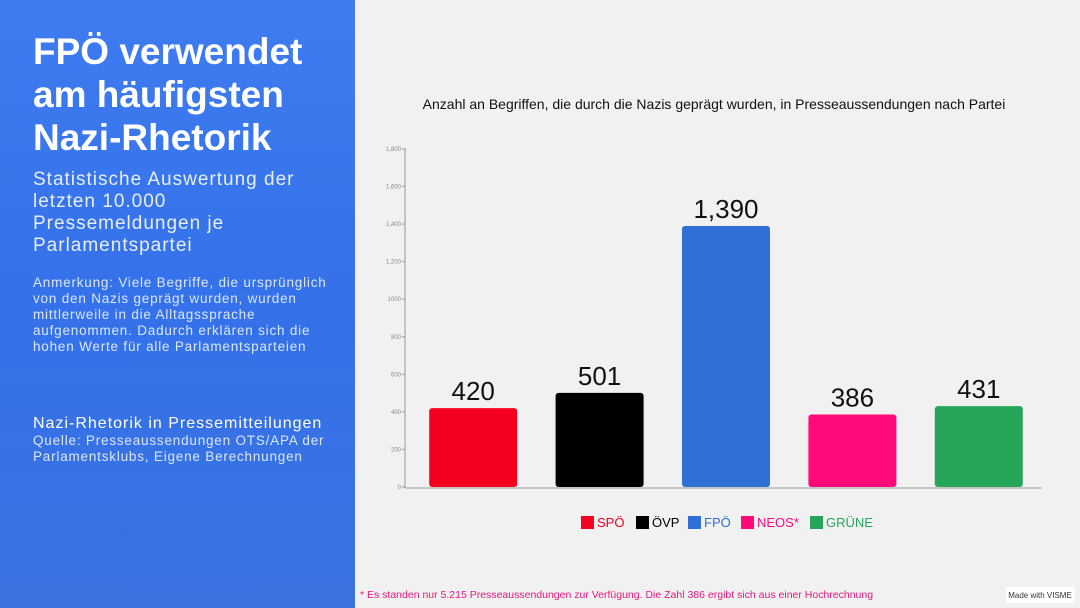  Describe the element at coordinates (394, 263) in the screenshot. I see `y-tick-label: 1,200` at that location.